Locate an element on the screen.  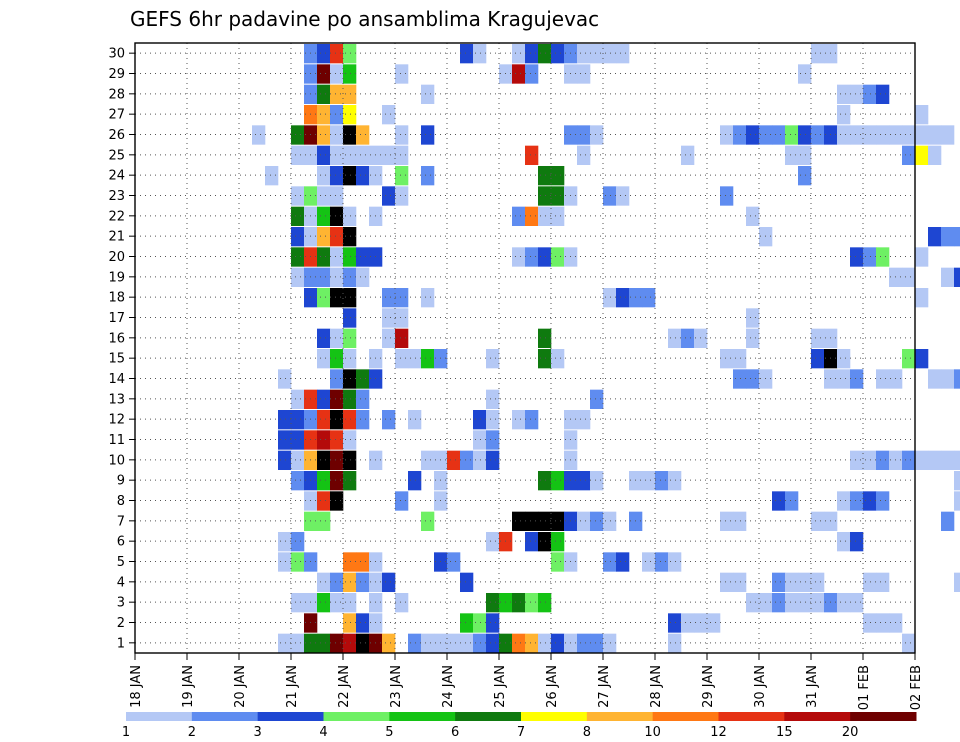
y-tick-label: 15 is located at coordinates (116, 359).